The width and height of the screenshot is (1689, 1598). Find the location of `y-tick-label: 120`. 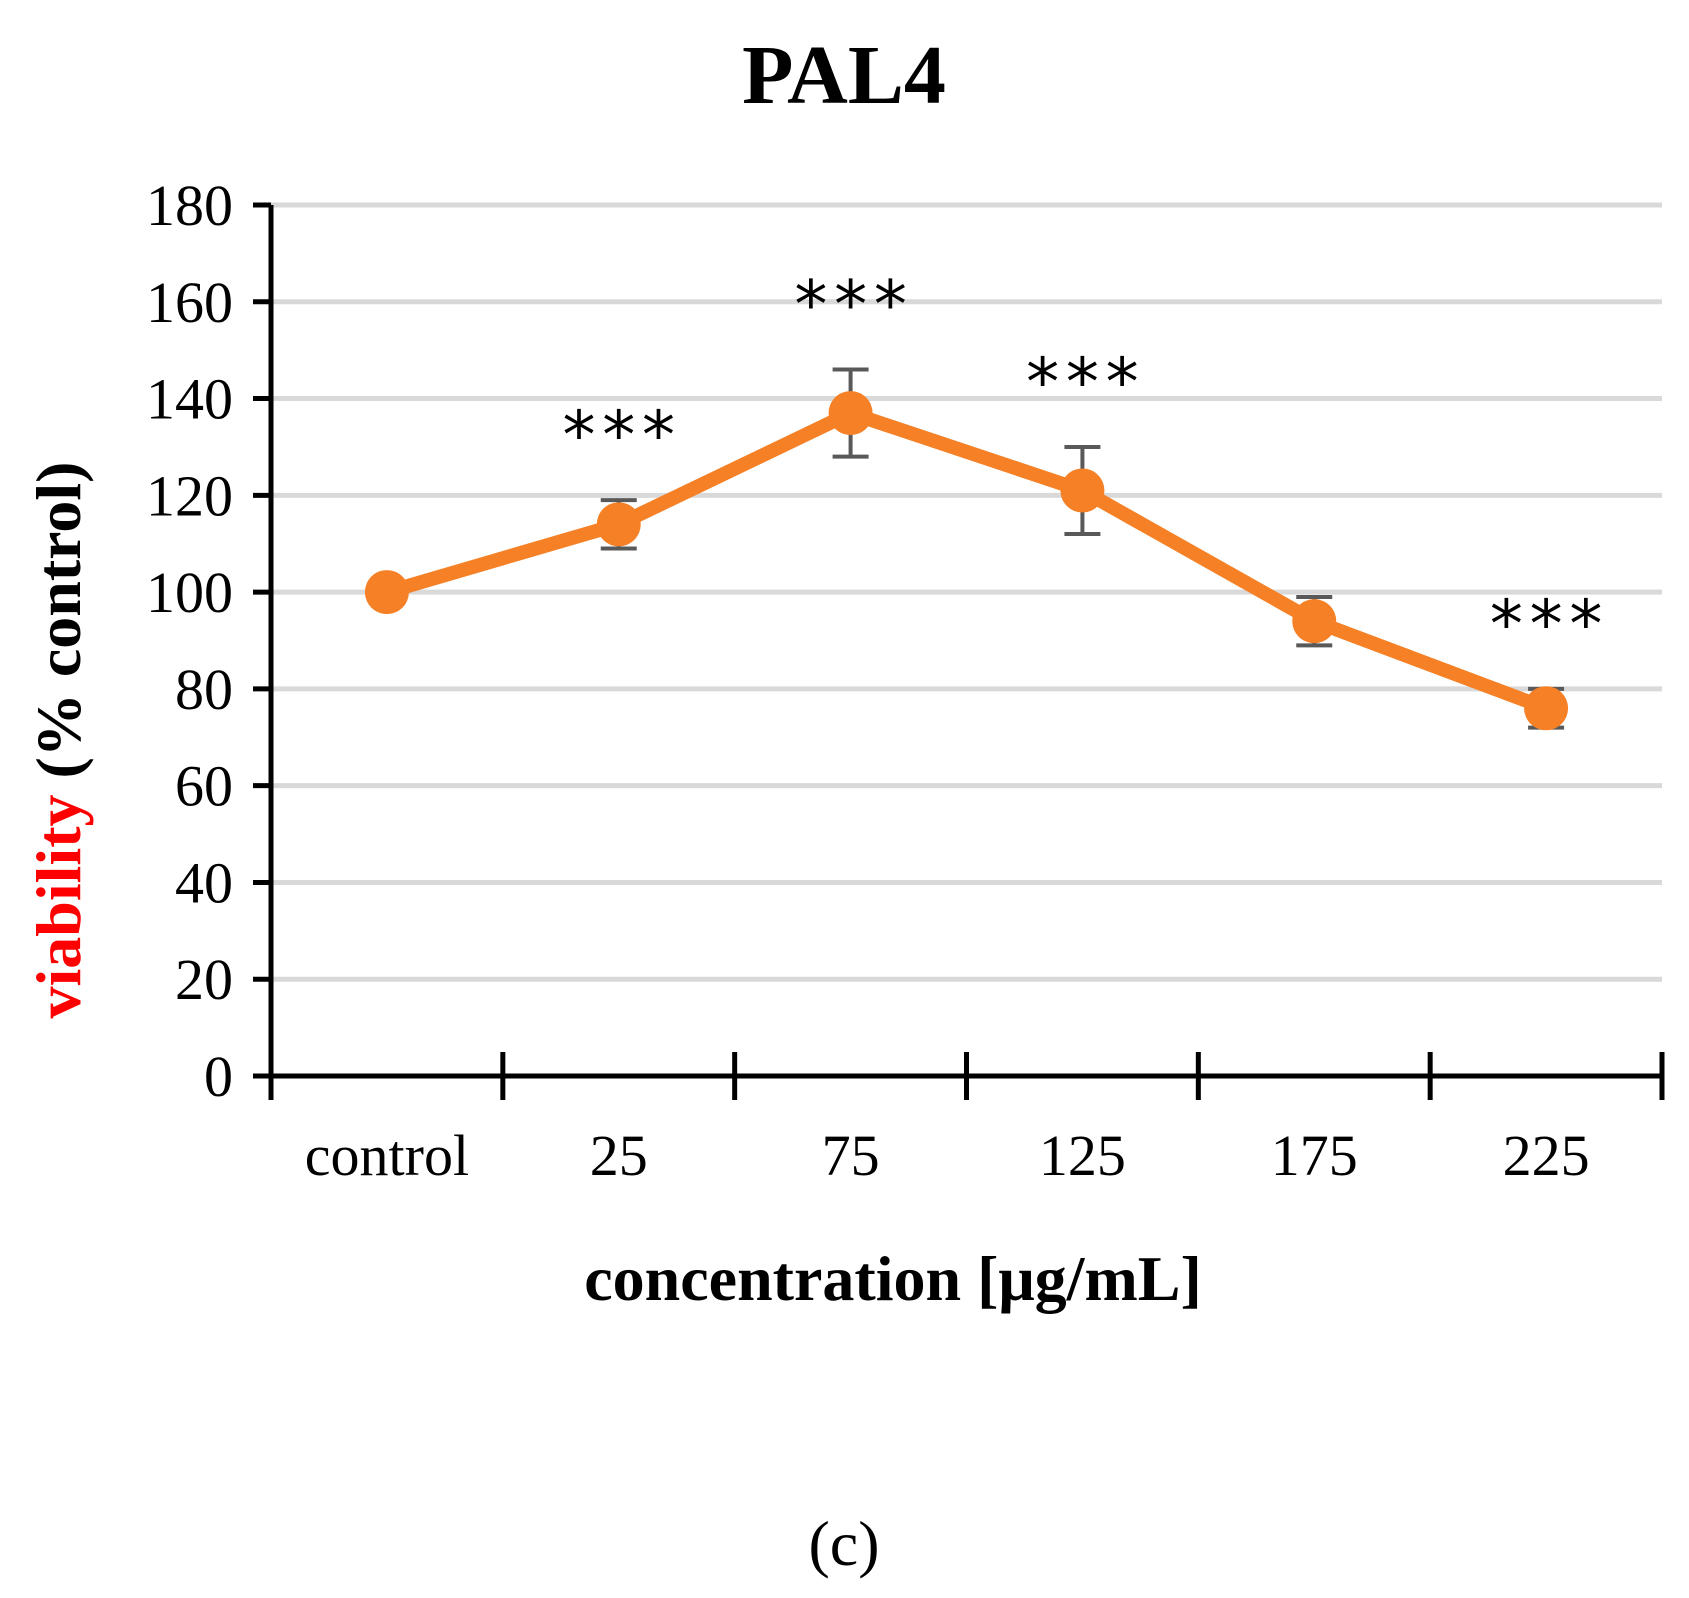

y-tick-label: 120 is located at coordinates (189, 495).